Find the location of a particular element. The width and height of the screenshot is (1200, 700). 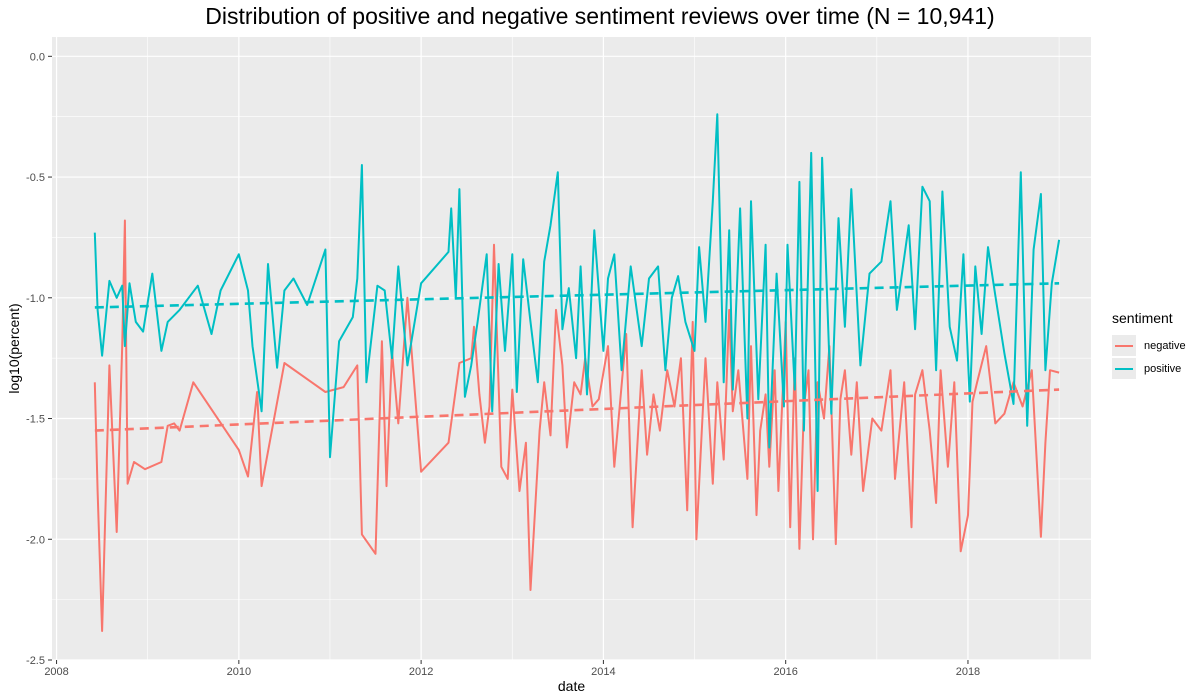

y-tick-label: -2.0 is located at coordinates (35, 540).